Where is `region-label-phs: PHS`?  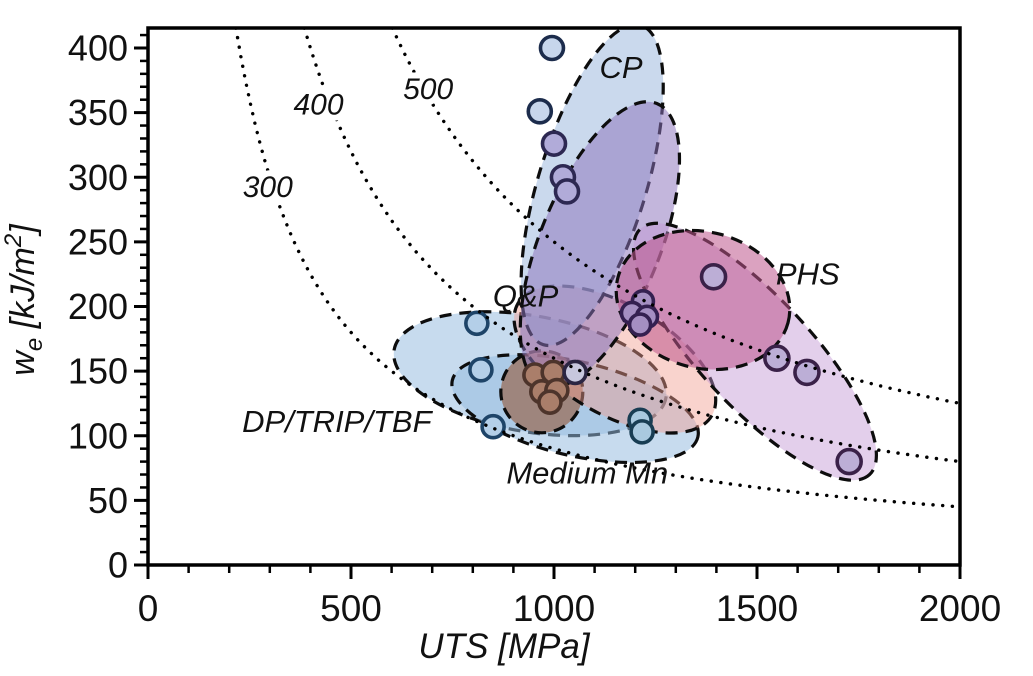
region-label-phs: PHS is located at coordinates (808, 274).